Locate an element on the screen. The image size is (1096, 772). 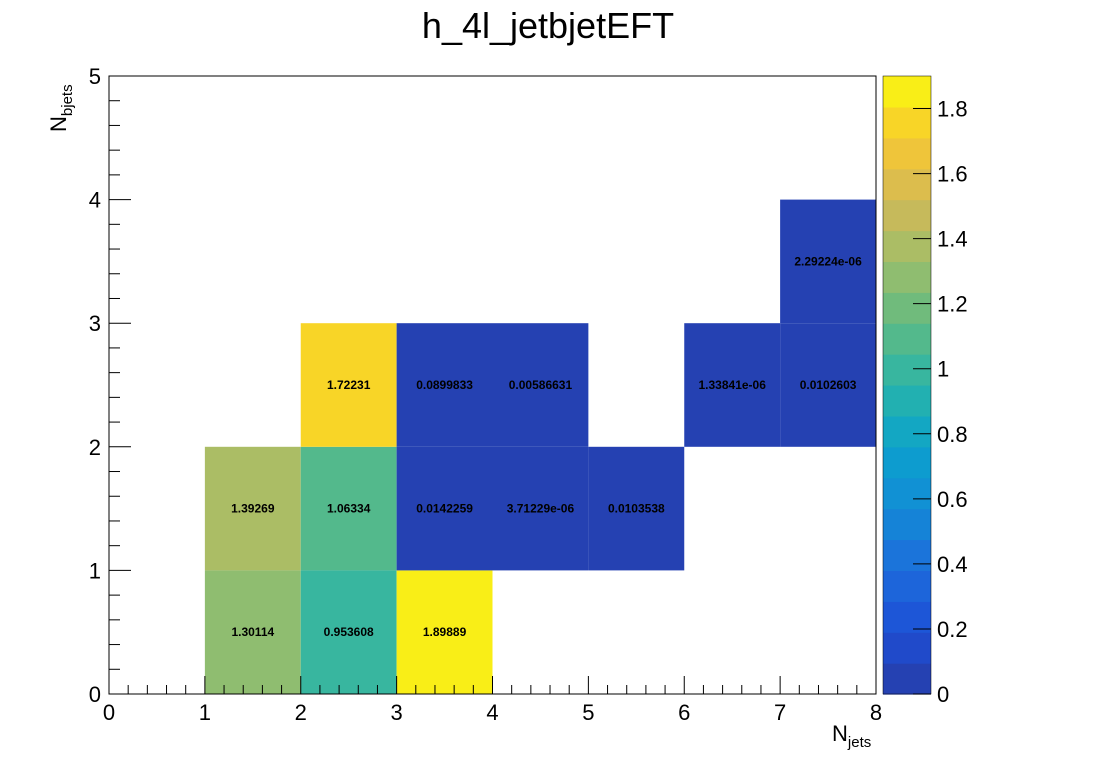
cell-value-label: 0.953608 is located at coordinates (349, 632).